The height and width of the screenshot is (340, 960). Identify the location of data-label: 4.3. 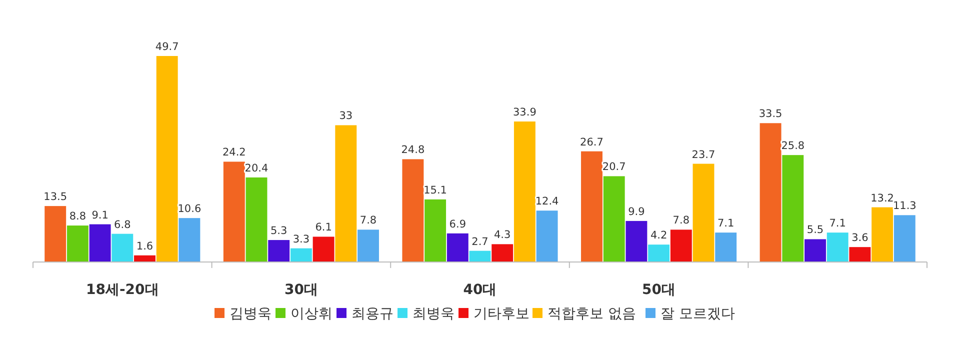
(502, 235).